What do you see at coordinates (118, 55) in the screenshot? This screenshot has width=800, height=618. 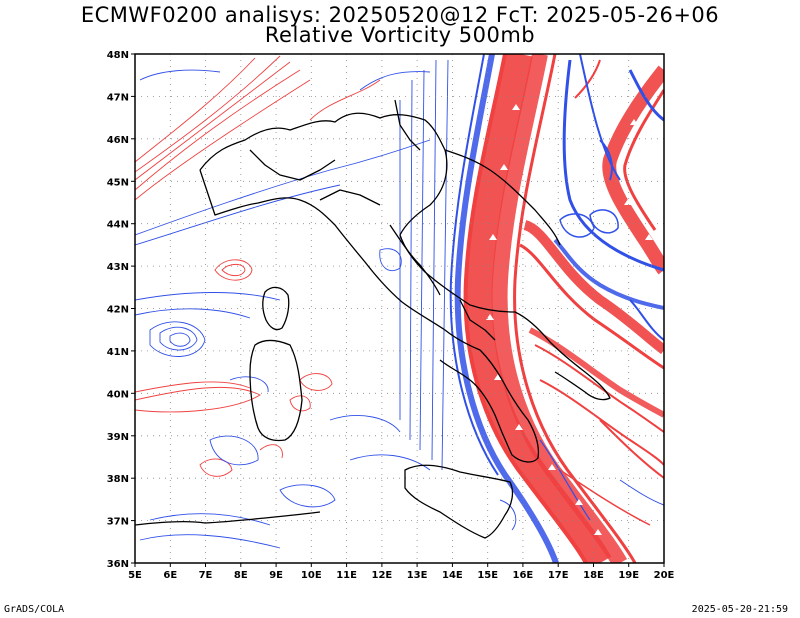 I see `lat-label: 48N` at bounding box center [118, 55].